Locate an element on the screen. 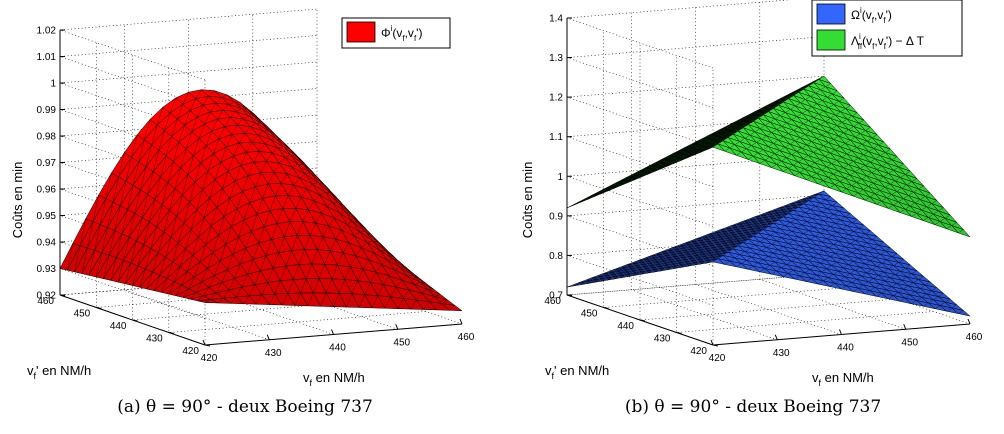  a-ztick-label-4: 0.96 is located at coordinates (47, 190).